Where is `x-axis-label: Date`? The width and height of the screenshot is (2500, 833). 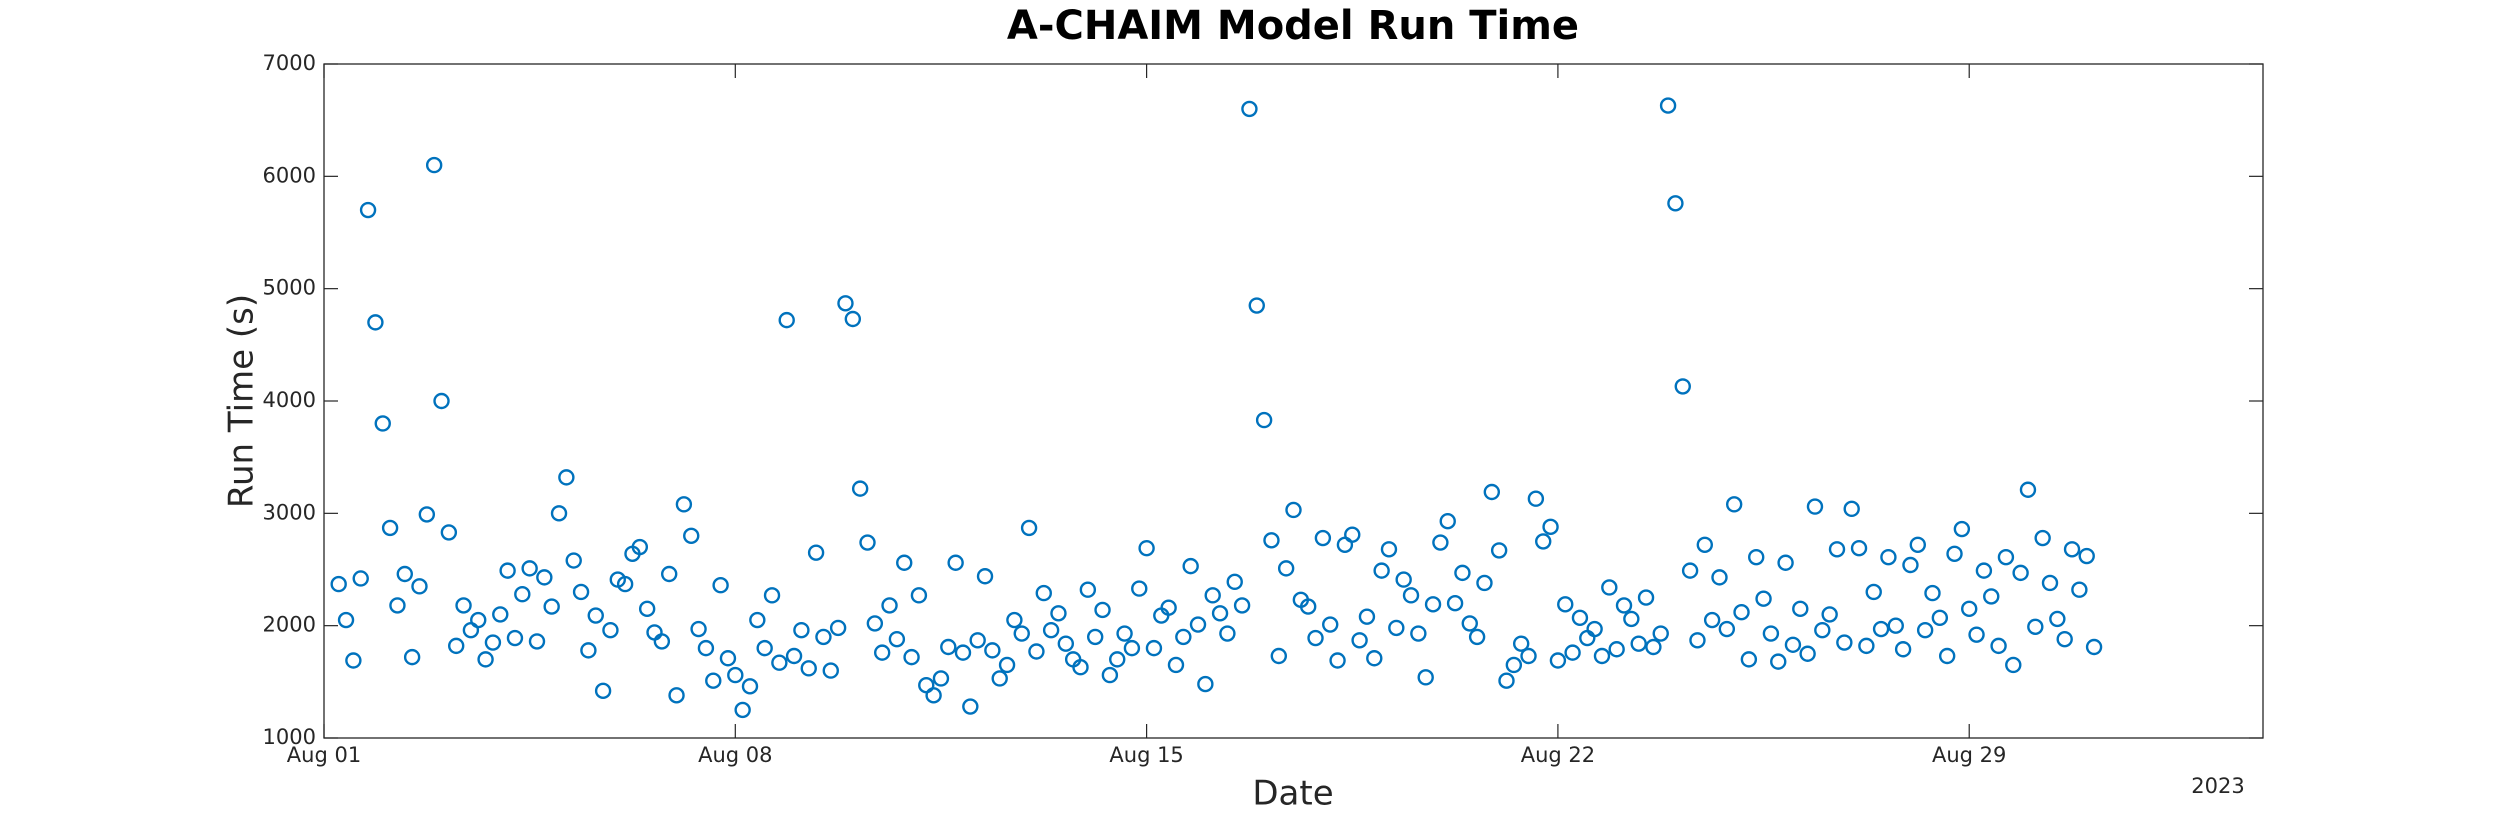 x-axis-label: Date is located at coordinates (1292, 794).